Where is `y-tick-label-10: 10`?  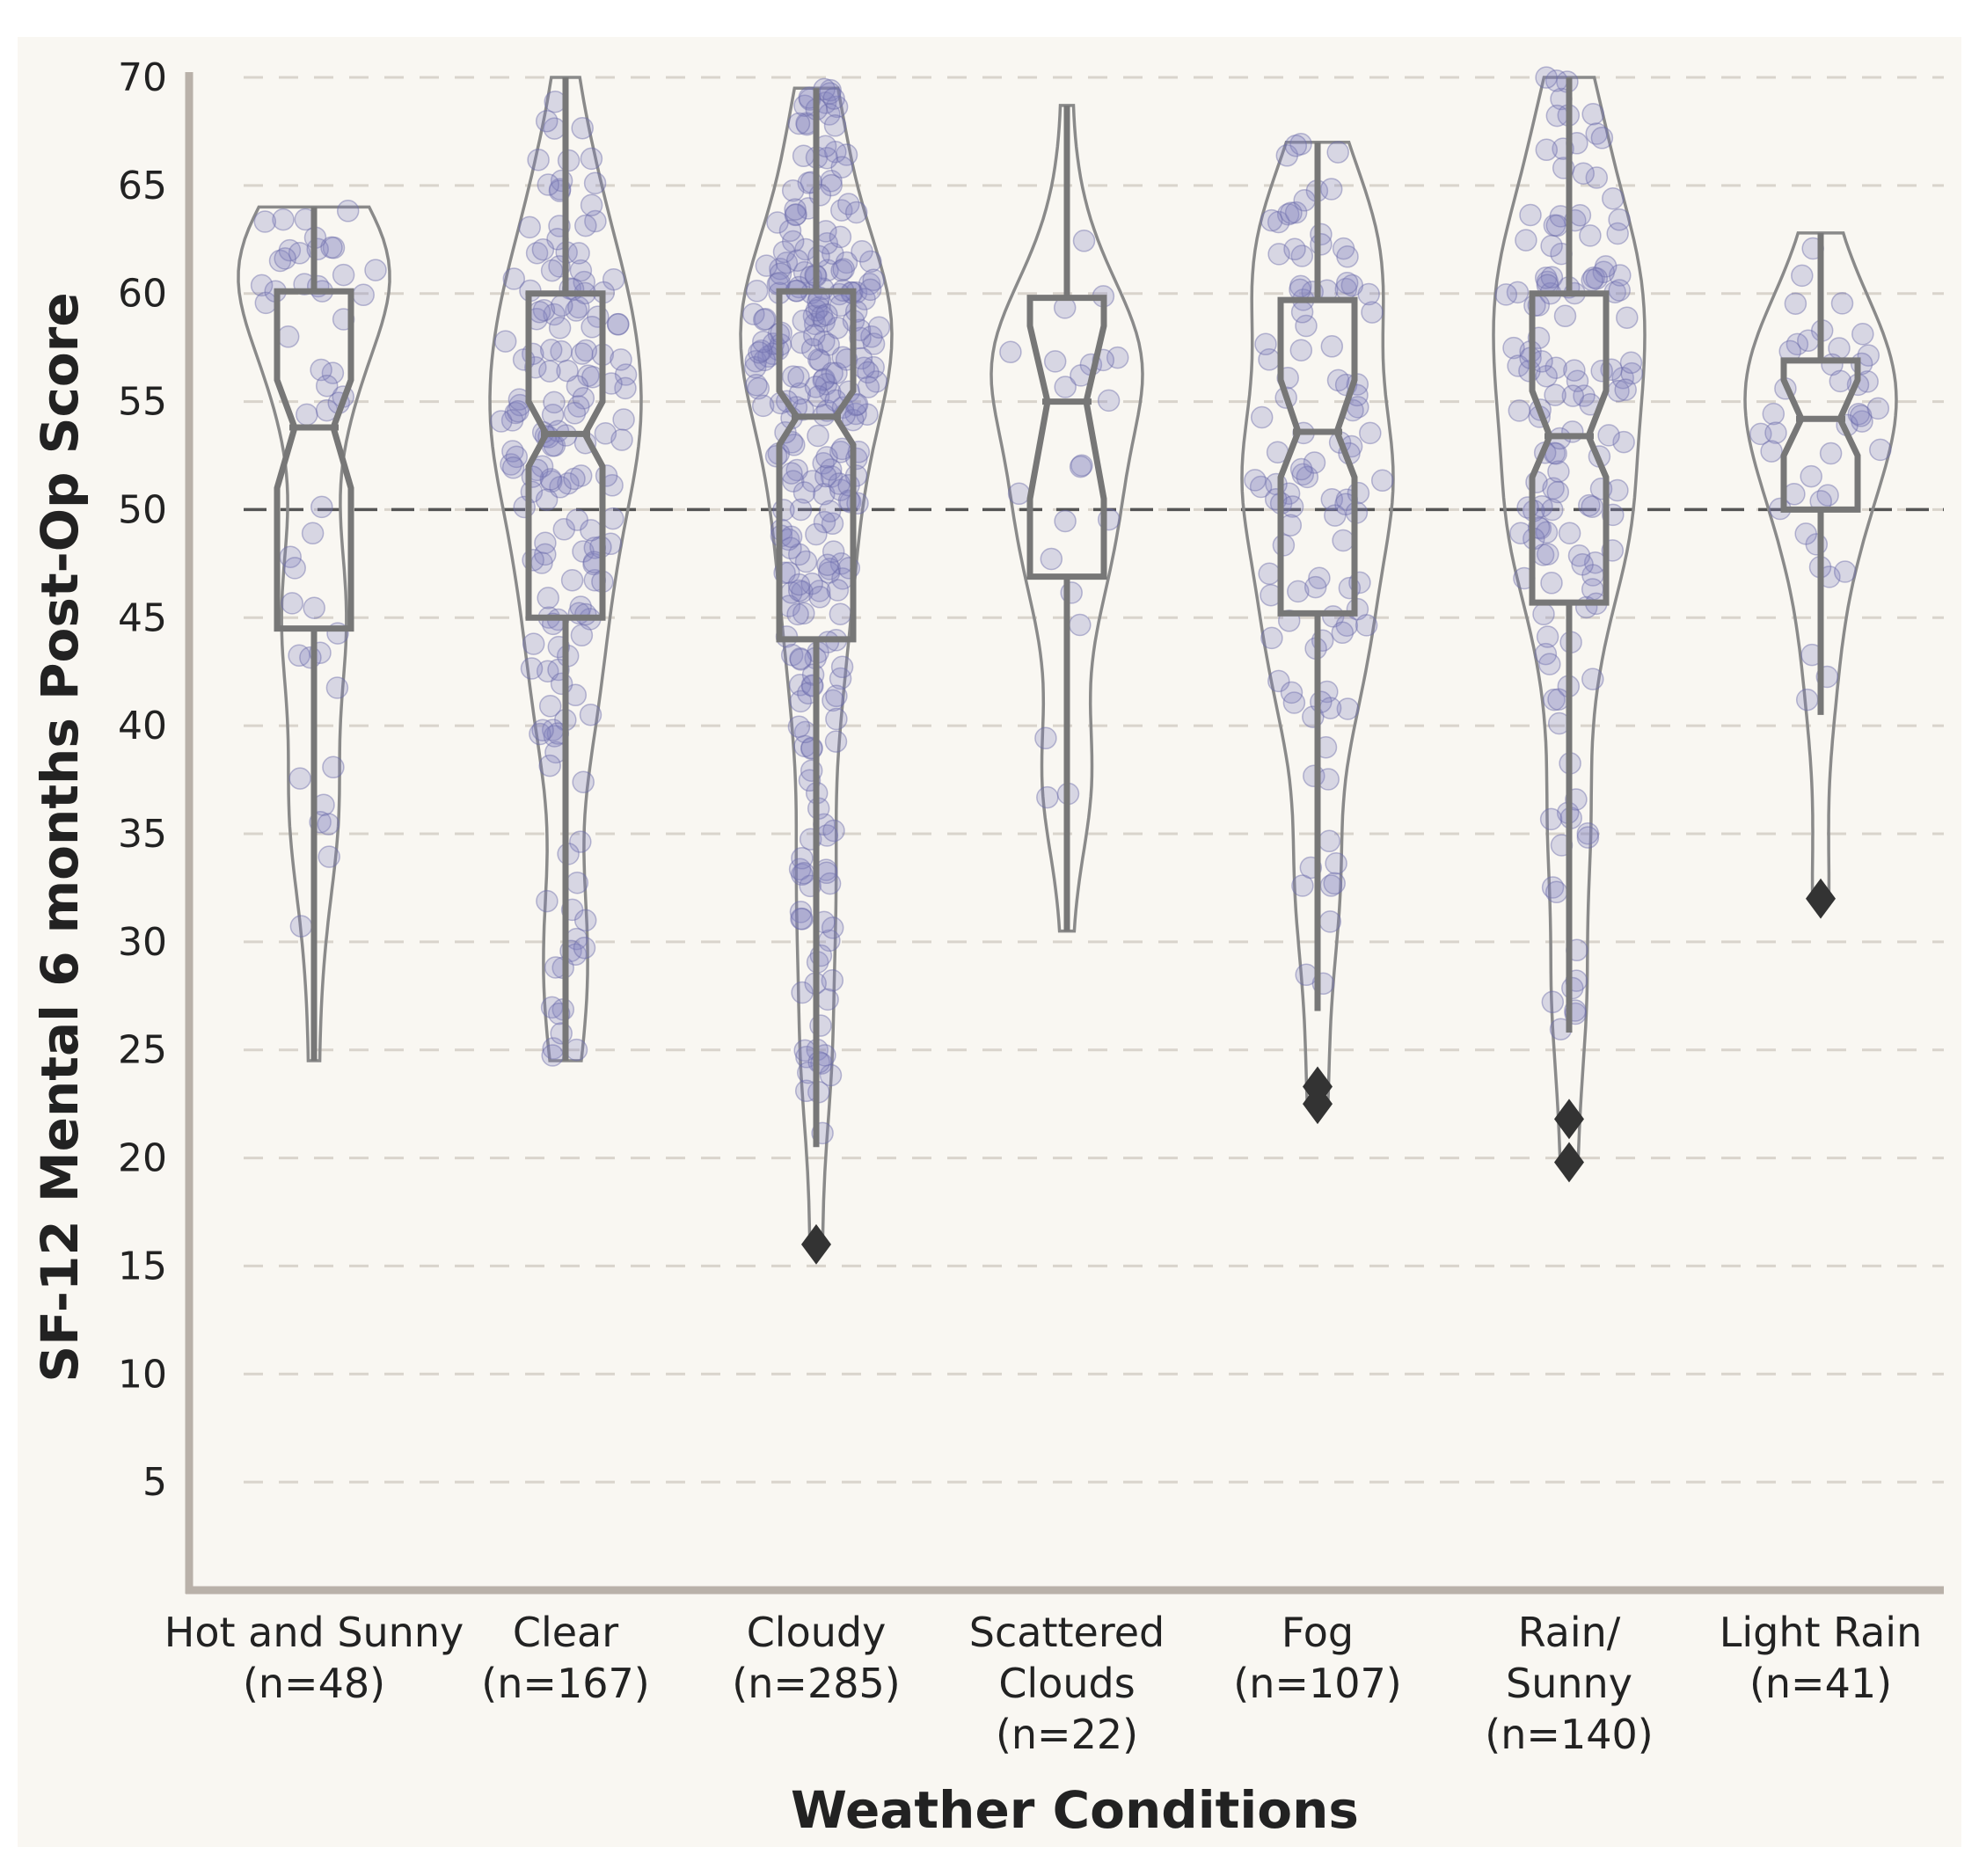 y-tick-label-10: 10 is located at coordinates (142, 1374).